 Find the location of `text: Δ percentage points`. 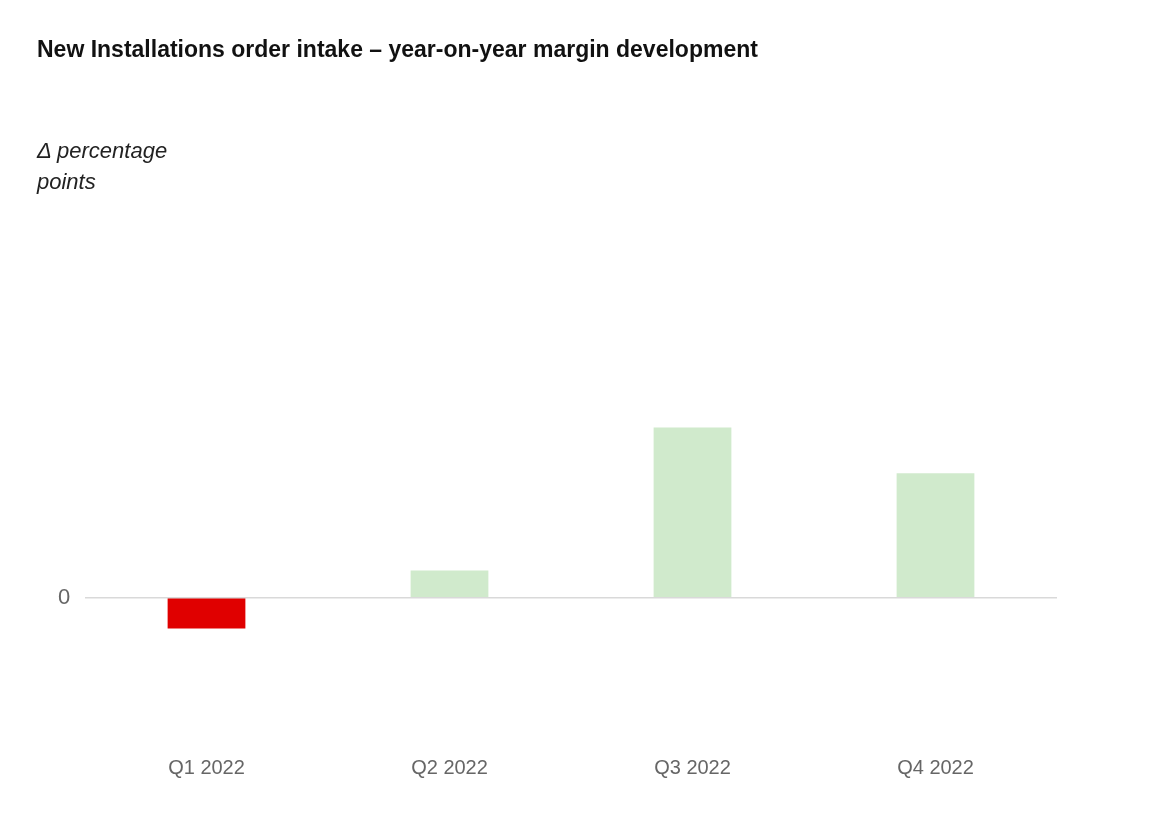

text: Δ percentage points is located at coordinates (103, 166).